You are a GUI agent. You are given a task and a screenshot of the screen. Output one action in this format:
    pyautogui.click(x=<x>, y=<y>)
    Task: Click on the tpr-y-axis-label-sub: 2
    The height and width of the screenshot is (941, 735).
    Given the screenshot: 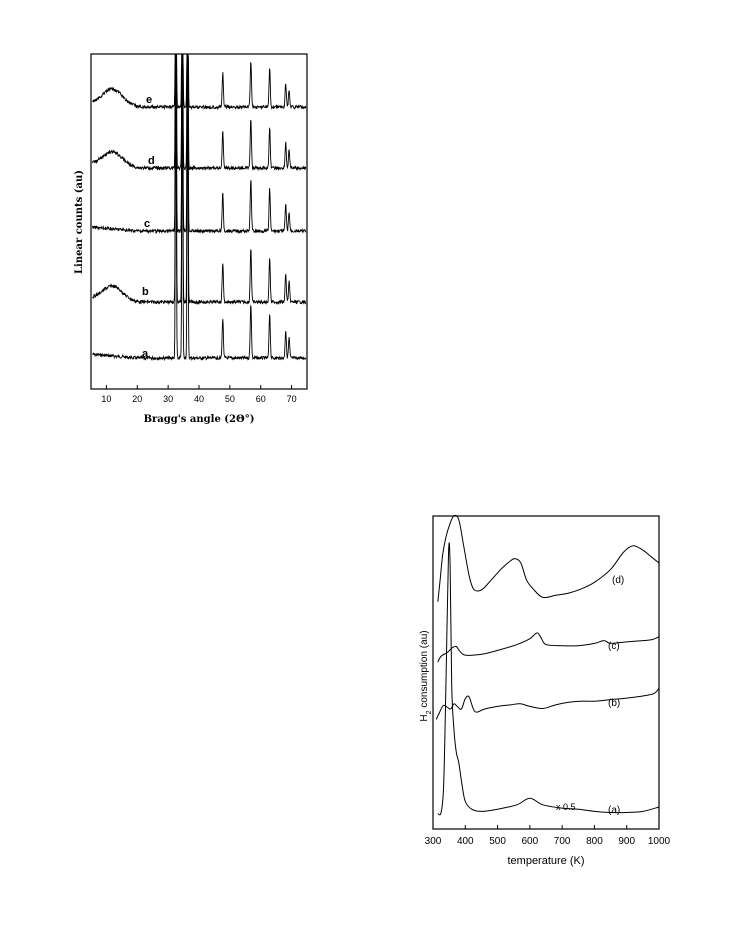 What is the action you would take?
    pyautogui.click(x=429, y=712)
    